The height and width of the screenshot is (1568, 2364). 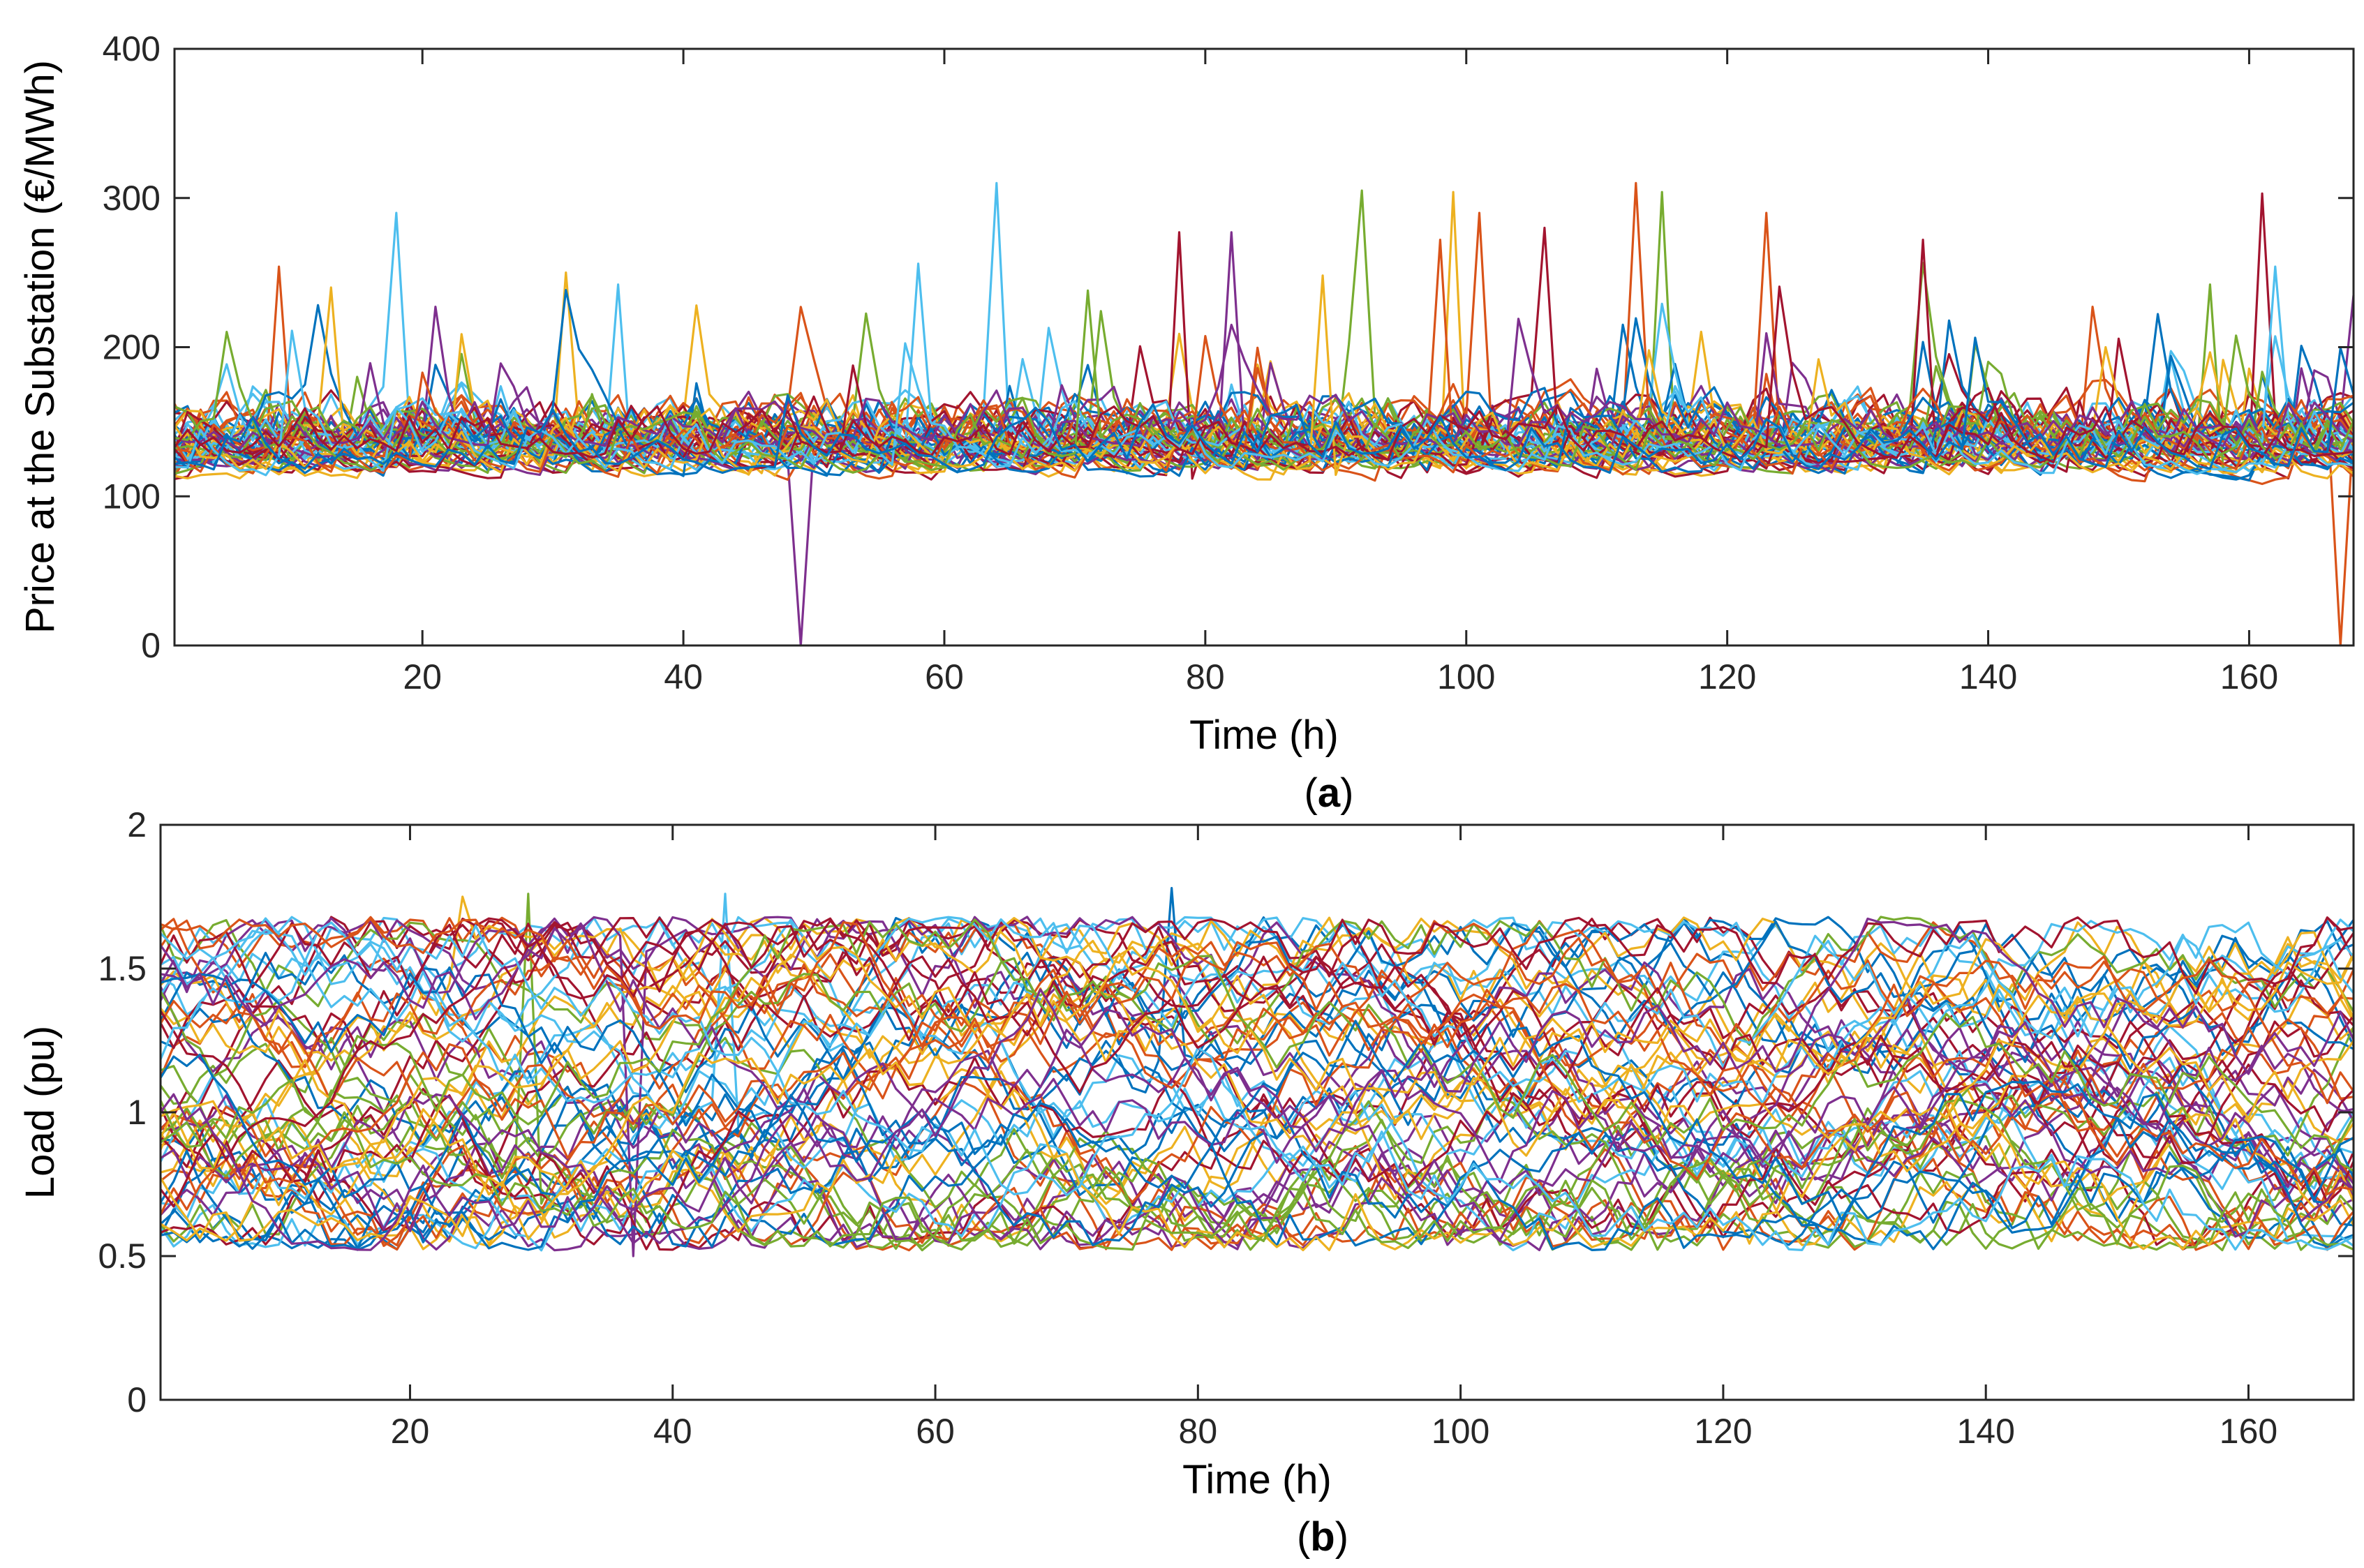 What do you see at coordinates (132, 198) in the screenshot?
I see `y-tick-label-a-300: 300` at bounding box center [132, 198].